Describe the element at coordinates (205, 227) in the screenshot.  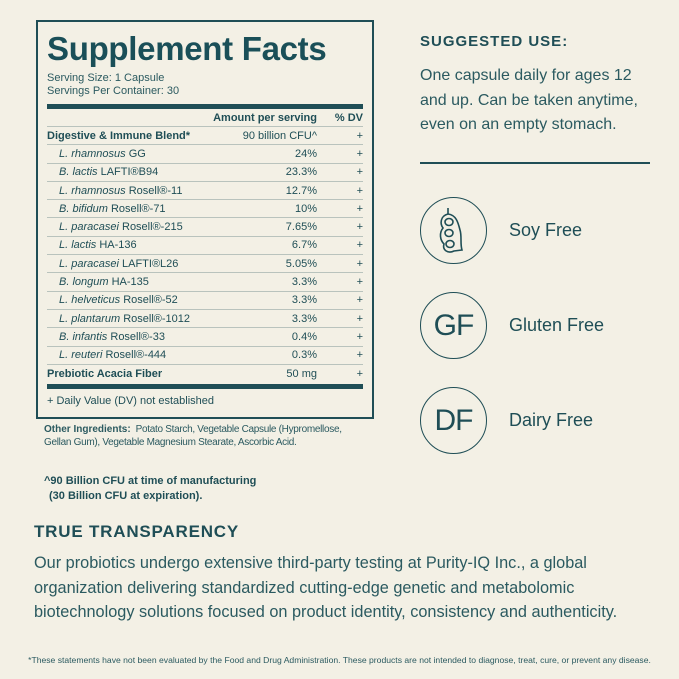
I see `strain-row: L. paracasei Rosell®-215 7.65% +` at that location.